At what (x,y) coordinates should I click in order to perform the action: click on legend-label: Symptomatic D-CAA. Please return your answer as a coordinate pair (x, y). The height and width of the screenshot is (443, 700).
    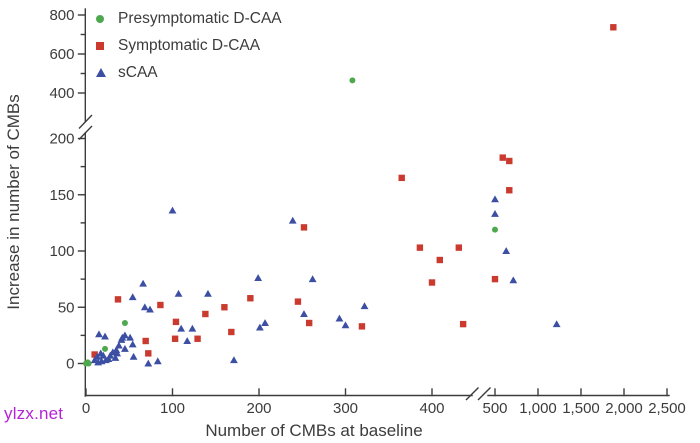
    Looking at the image, I should click on (189, 45).